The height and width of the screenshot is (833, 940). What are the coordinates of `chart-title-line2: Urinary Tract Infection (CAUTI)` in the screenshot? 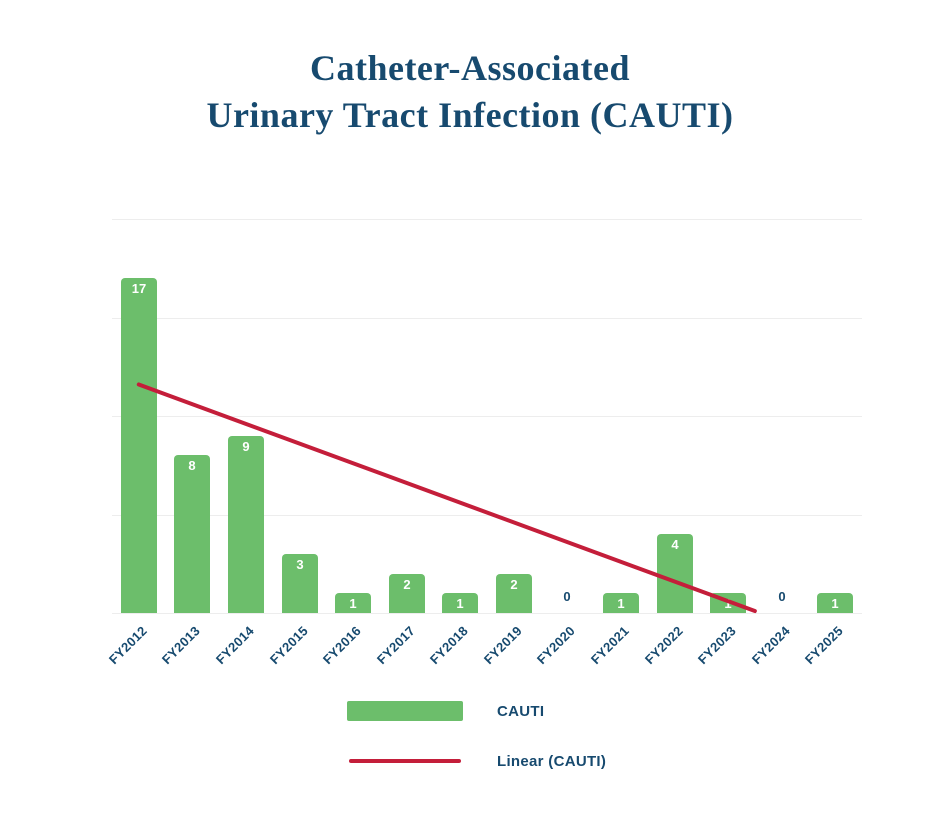 It's located at (470, 114).